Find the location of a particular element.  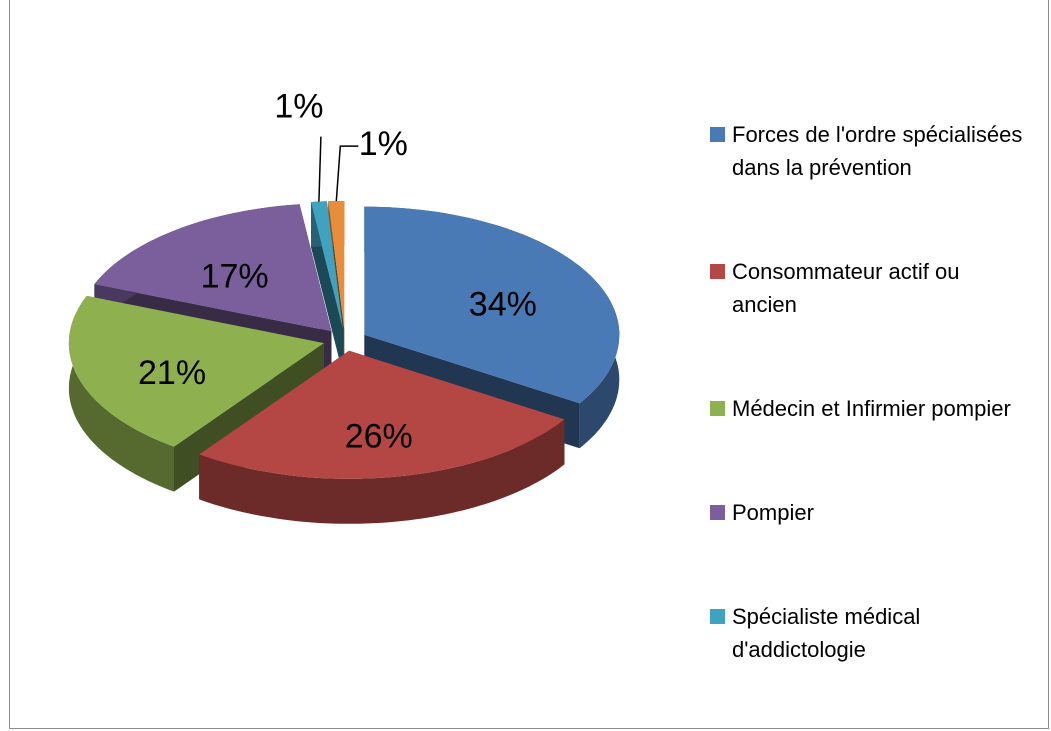

legend-entry: Médecin et Infirmier pompier is located at coordinates (870, 408).